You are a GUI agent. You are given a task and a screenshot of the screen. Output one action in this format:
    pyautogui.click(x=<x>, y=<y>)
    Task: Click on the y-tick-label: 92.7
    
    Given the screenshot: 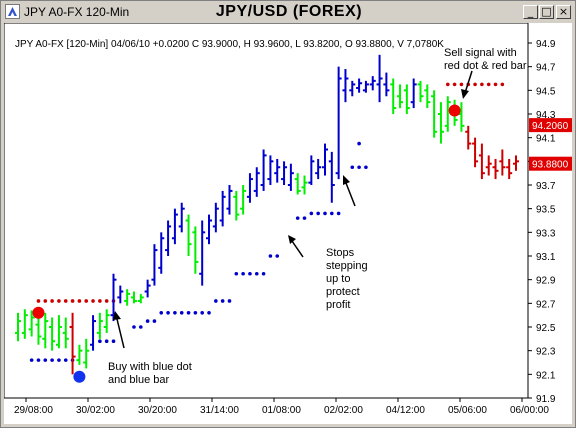 What is the action you would take?
    pyautogui.click(x=546, y=304)
    